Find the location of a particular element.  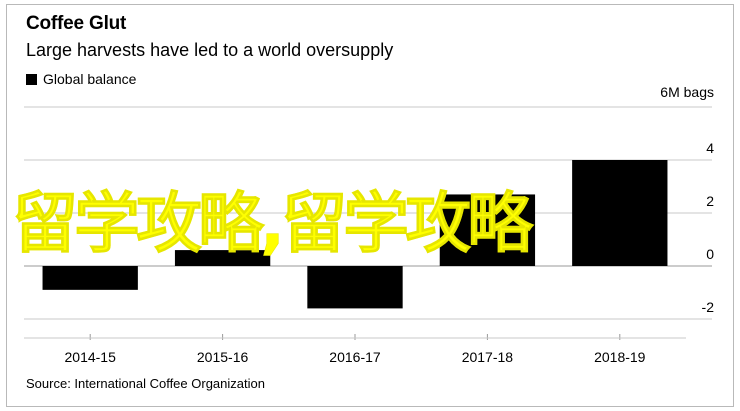

x-tick-label: 2014-15 is located at coordinates (91, 357).